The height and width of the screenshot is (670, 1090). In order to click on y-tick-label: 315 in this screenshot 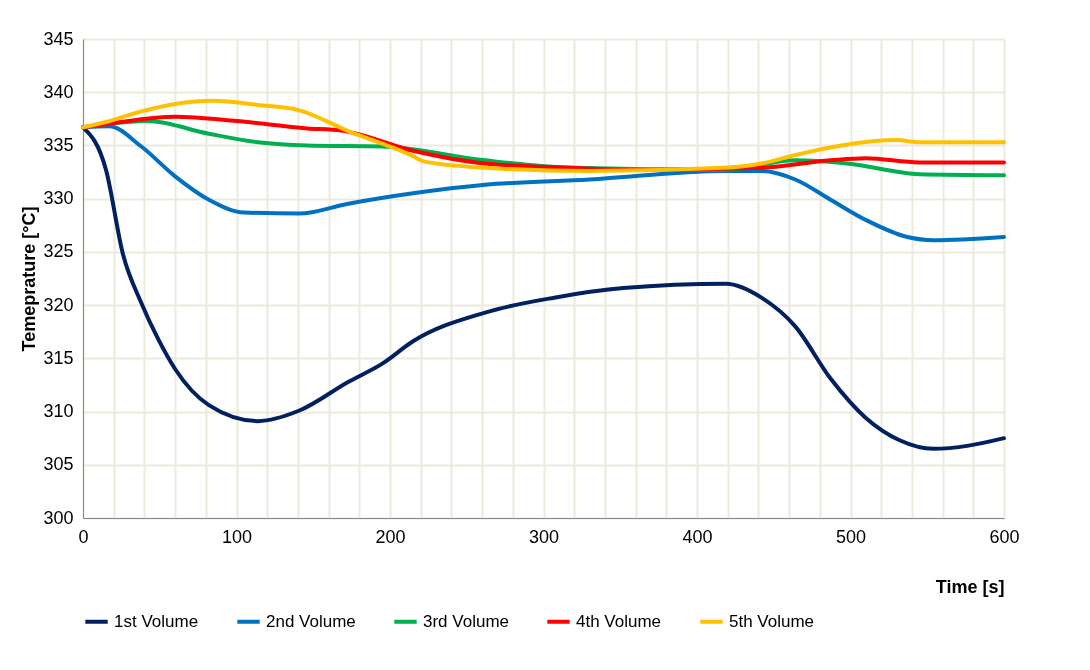, I will do `click(58, 357)`.